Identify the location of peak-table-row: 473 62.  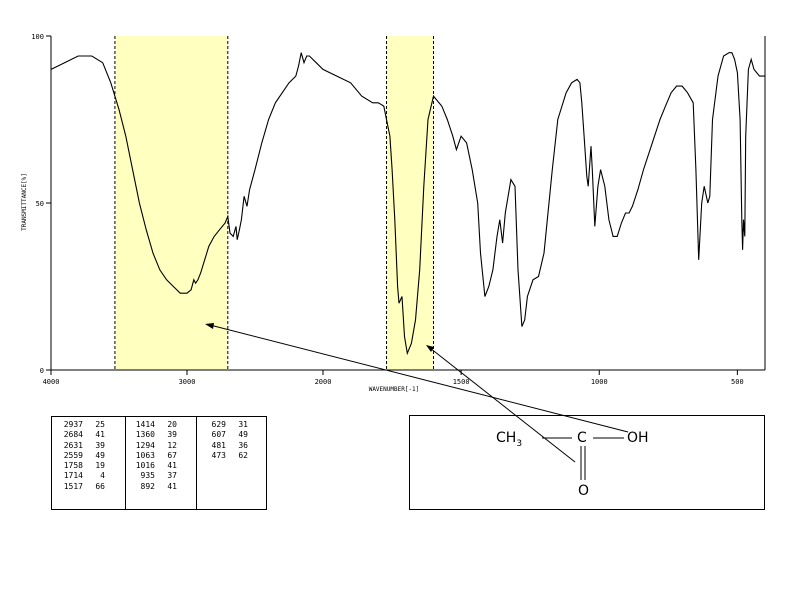
(222, 456).